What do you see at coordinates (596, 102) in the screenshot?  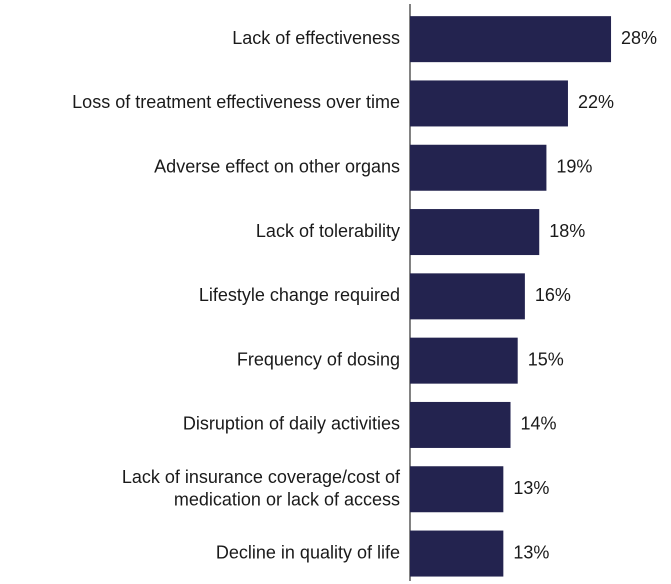 I see `value-label: 22%` at bounding box center [596, 102].